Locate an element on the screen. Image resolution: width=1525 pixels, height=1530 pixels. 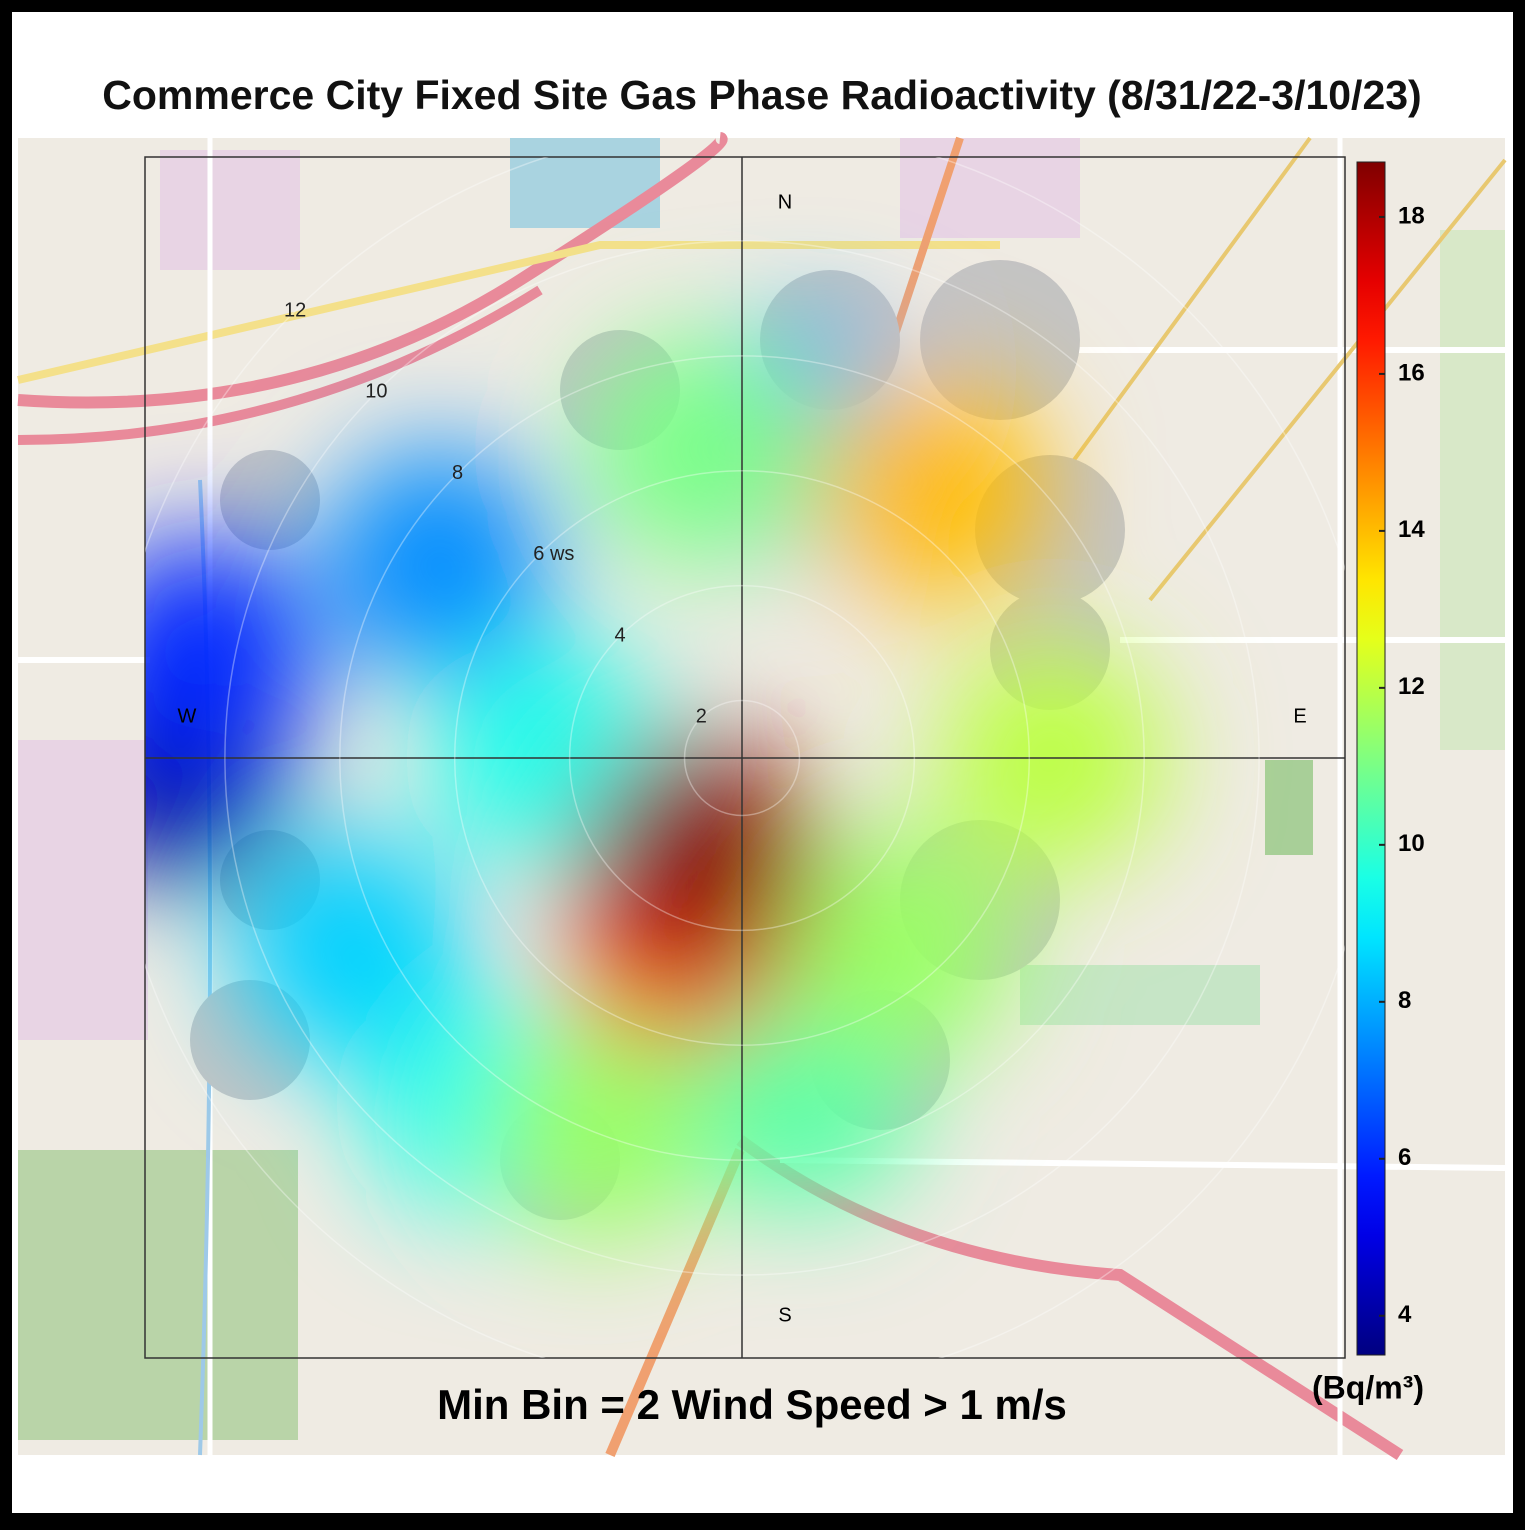
colorbar-tick-label: 12 is located at coordinates (1411, 686).